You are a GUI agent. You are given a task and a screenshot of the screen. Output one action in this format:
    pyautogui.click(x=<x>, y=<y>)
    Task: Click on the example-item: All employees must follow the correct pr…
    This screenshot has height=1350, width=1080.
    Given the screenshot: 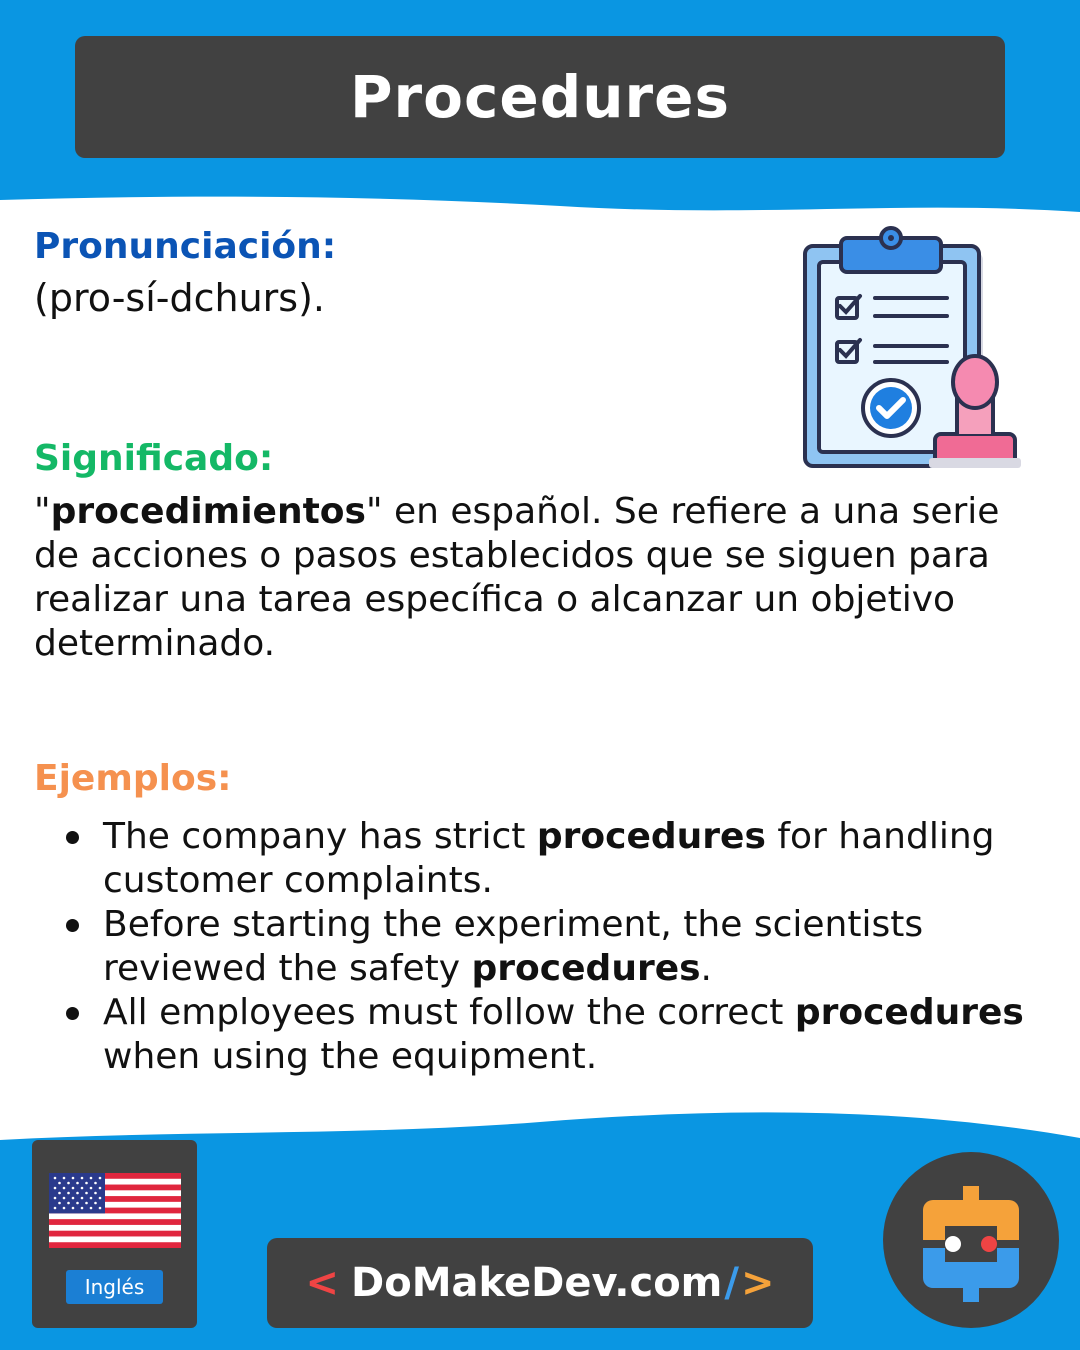 What is the action you would take?
    pyautogui.click(x=555, y=1035)
    